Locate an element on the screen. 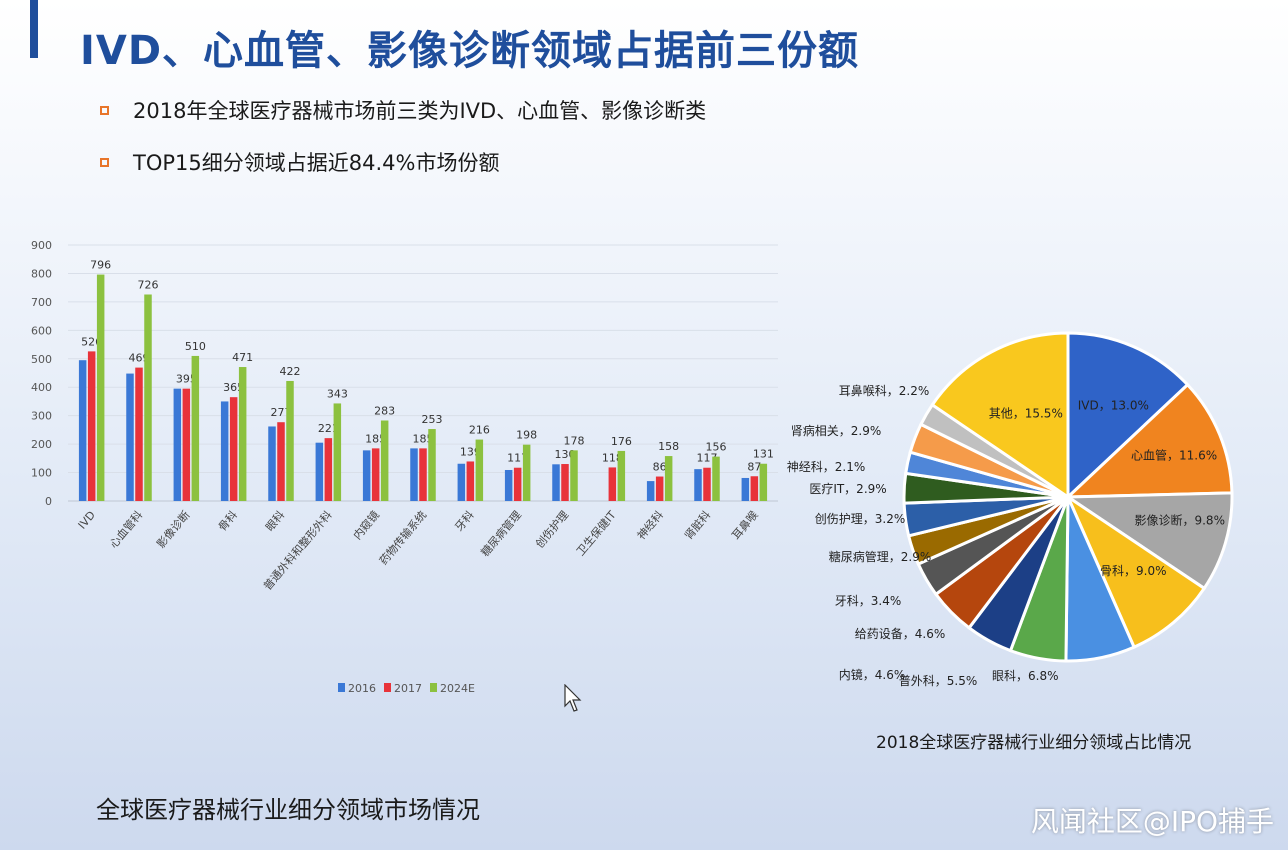  x-tick-label: 眼科 is located at coordinates (274, 521).